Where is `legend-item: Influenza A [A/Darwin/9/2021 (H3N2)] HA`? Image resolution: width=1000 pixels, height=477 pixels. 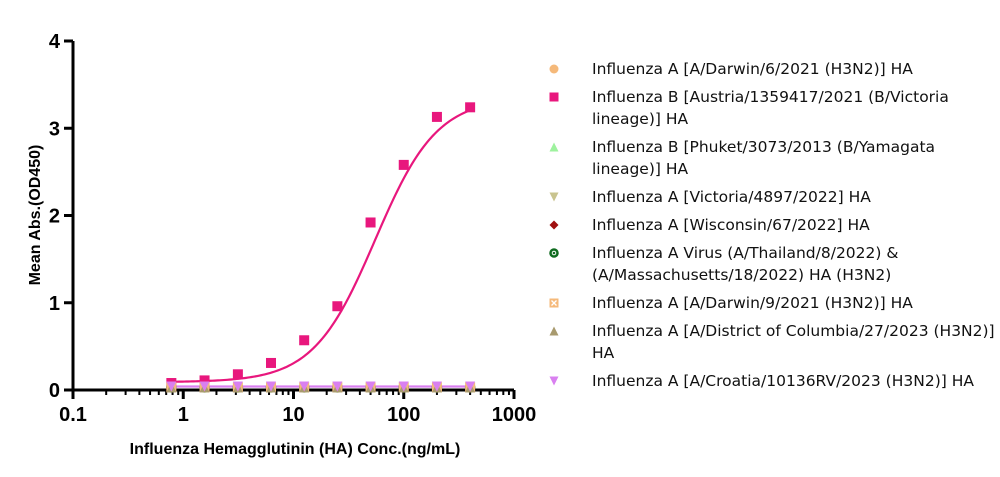 legend-item: Influenza A [A/Darwin/9/2021 (H3N2)] HA is located at coordinates (767, 303).